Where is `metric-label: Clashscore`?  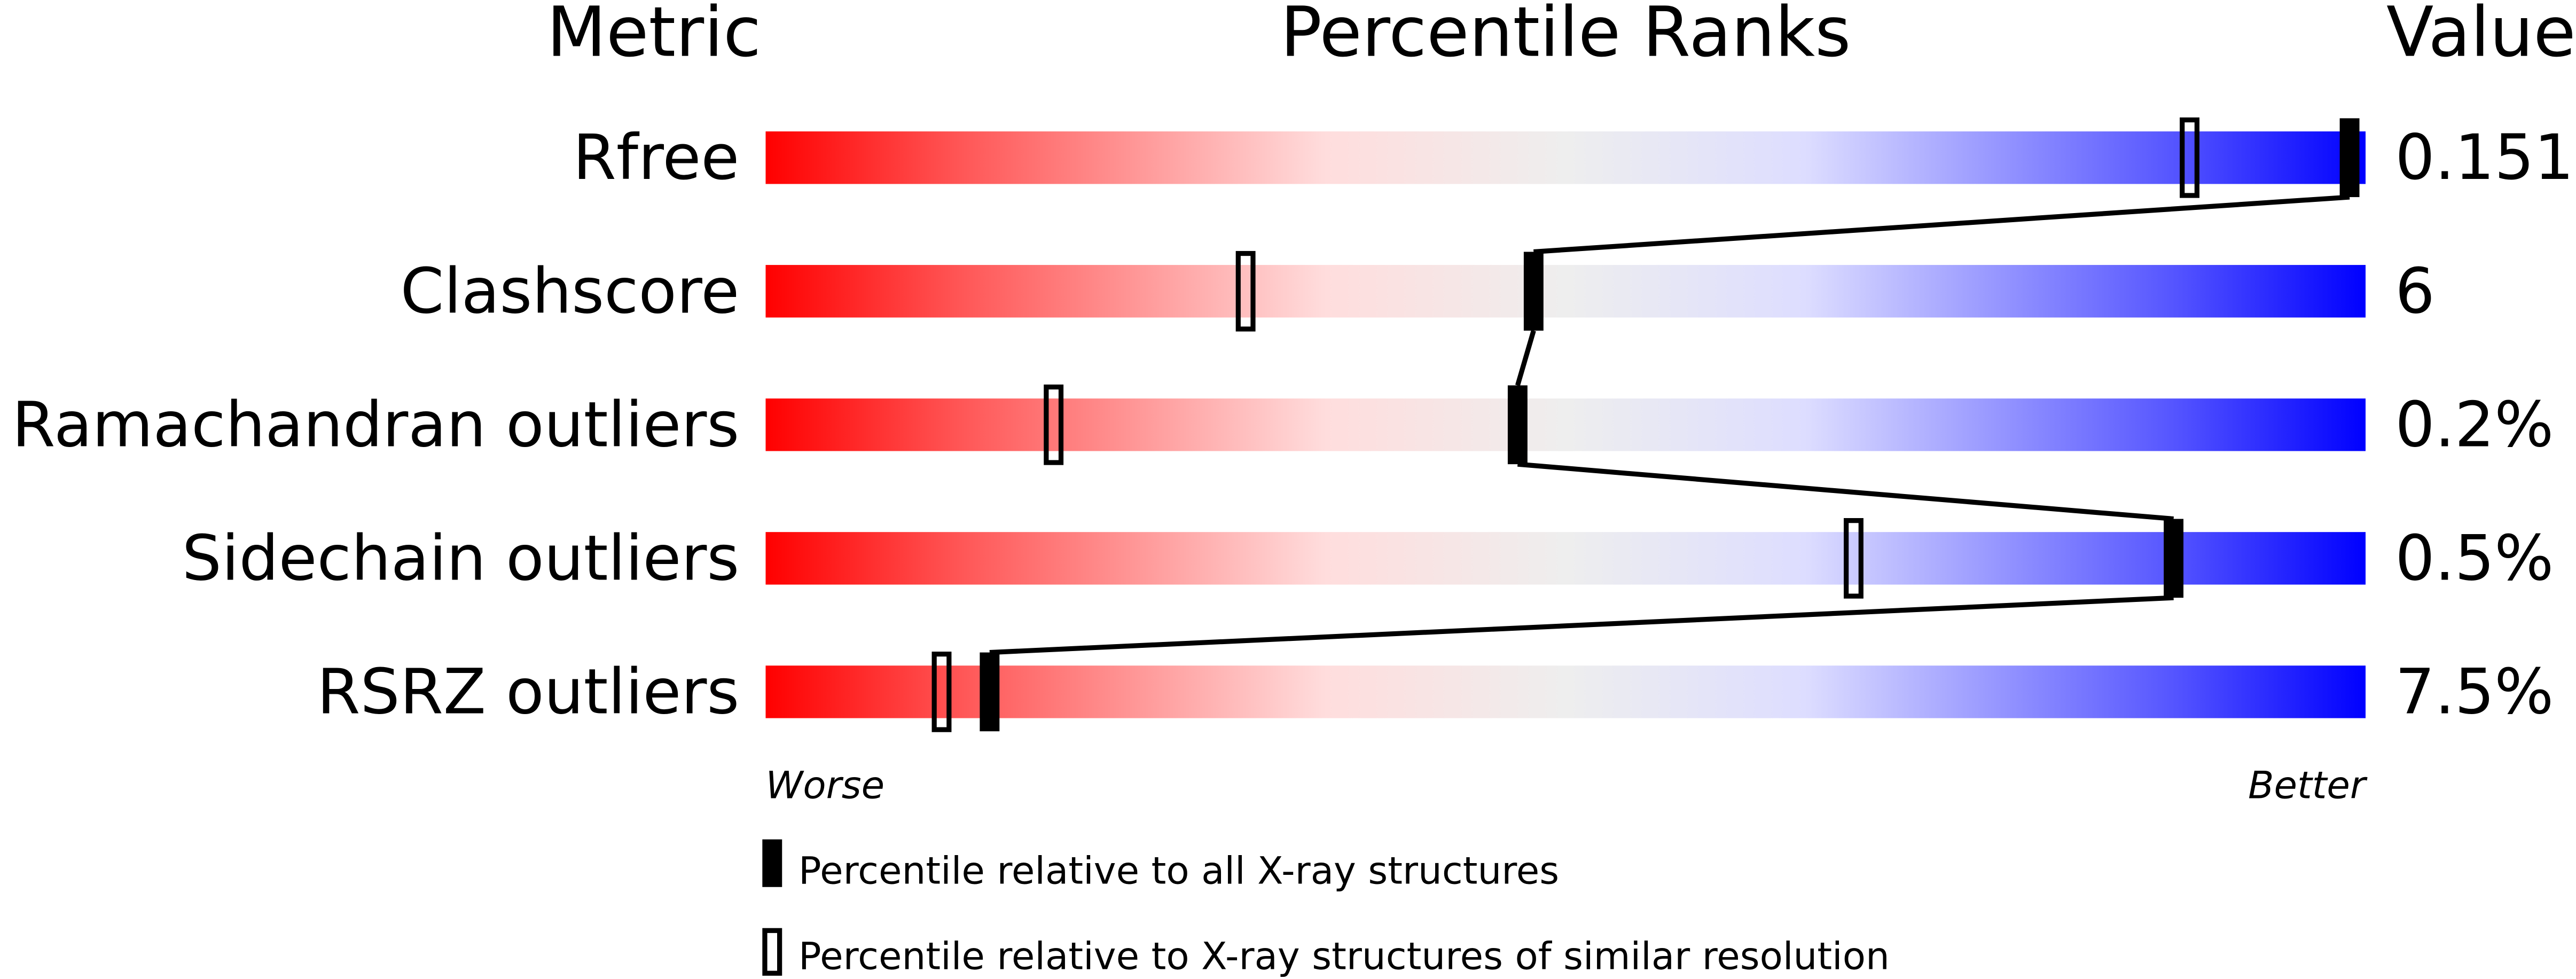
metric-label: Clashscore is located at coordinates (570, 291).